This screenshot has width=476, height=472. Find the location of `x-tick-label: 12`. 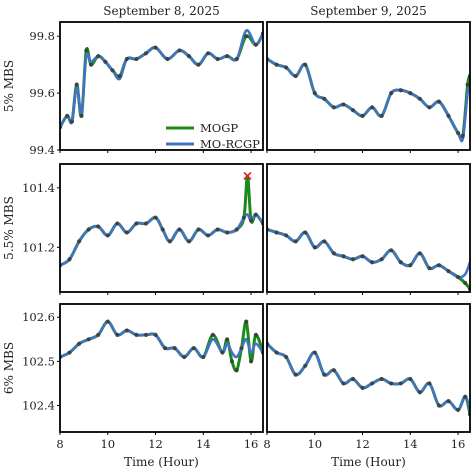

x-tick-label: 12 is located at coordinates (155, 444).